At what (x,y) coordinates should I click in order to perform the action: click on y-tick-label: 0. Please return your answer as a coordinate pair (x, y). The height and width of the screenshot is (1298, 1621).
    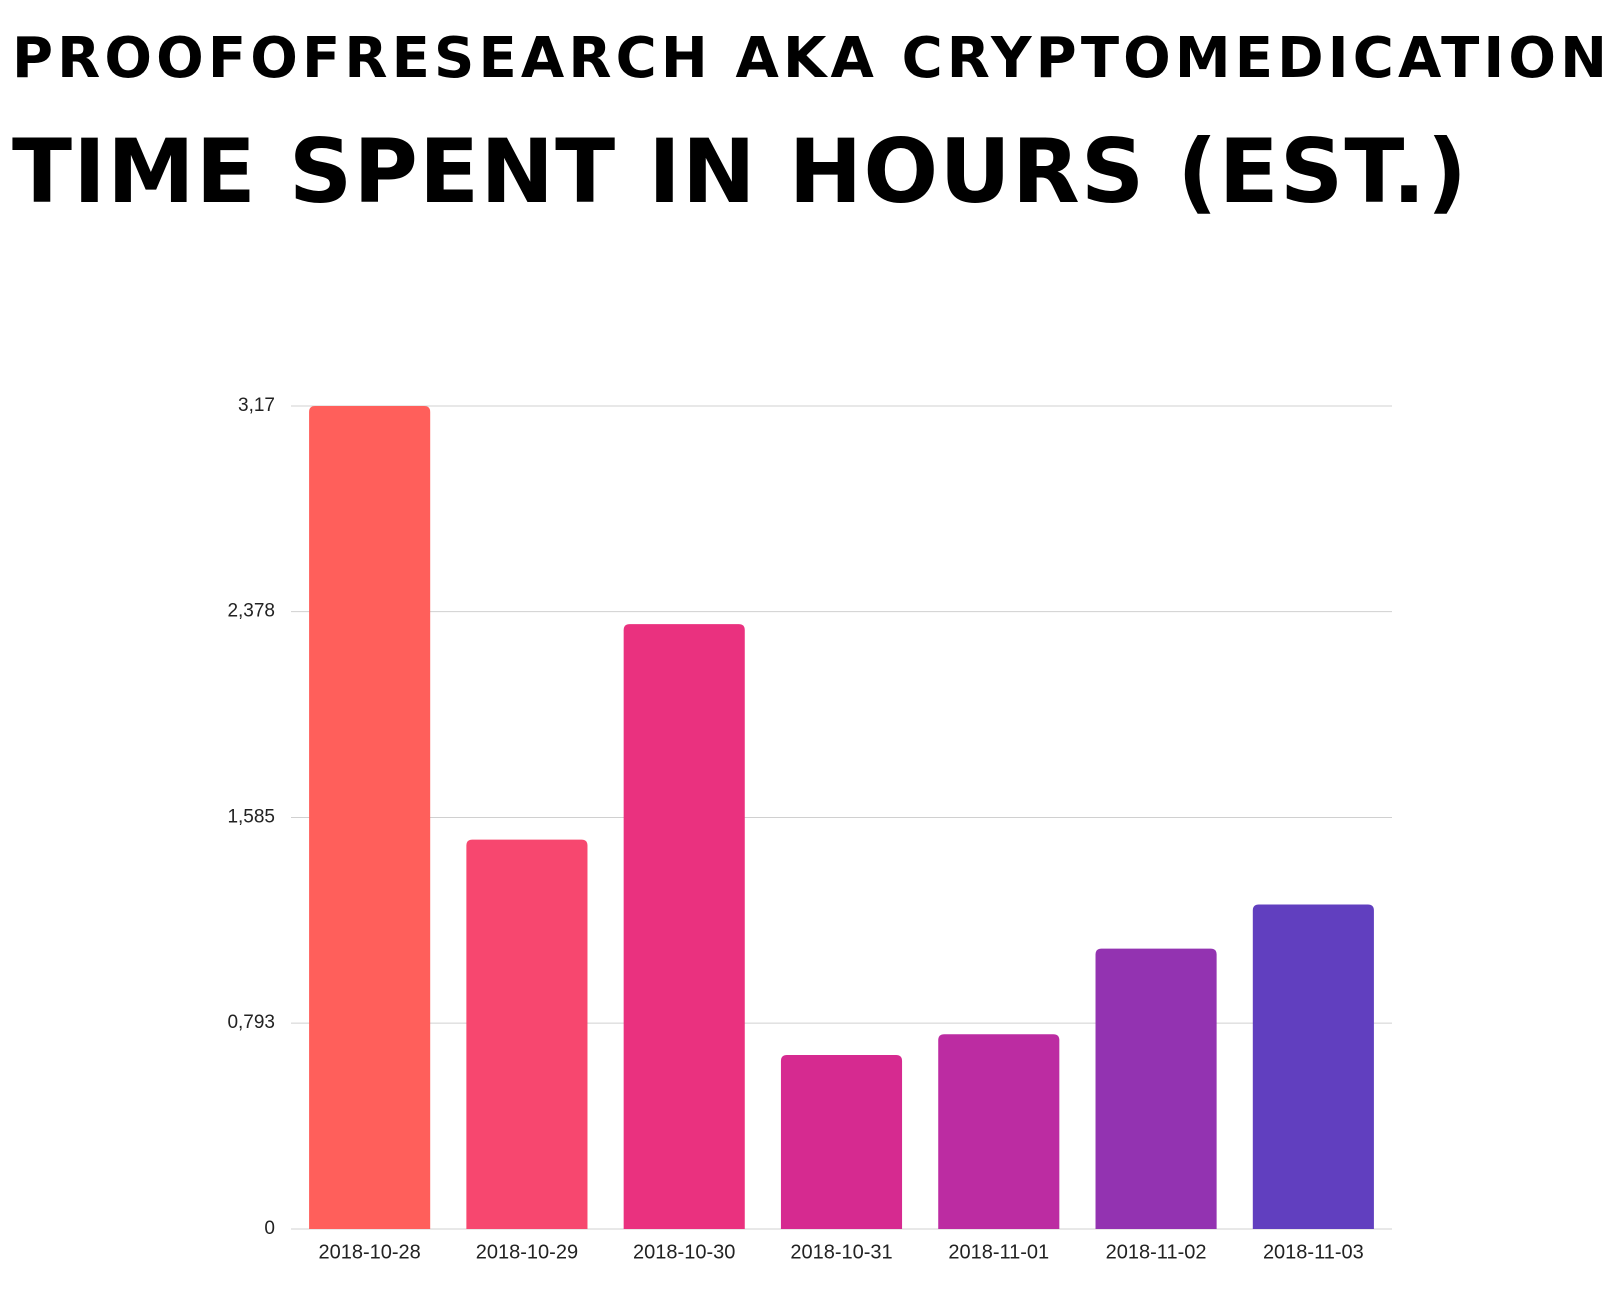
    Looking at the image, I should click on (269, 1228).